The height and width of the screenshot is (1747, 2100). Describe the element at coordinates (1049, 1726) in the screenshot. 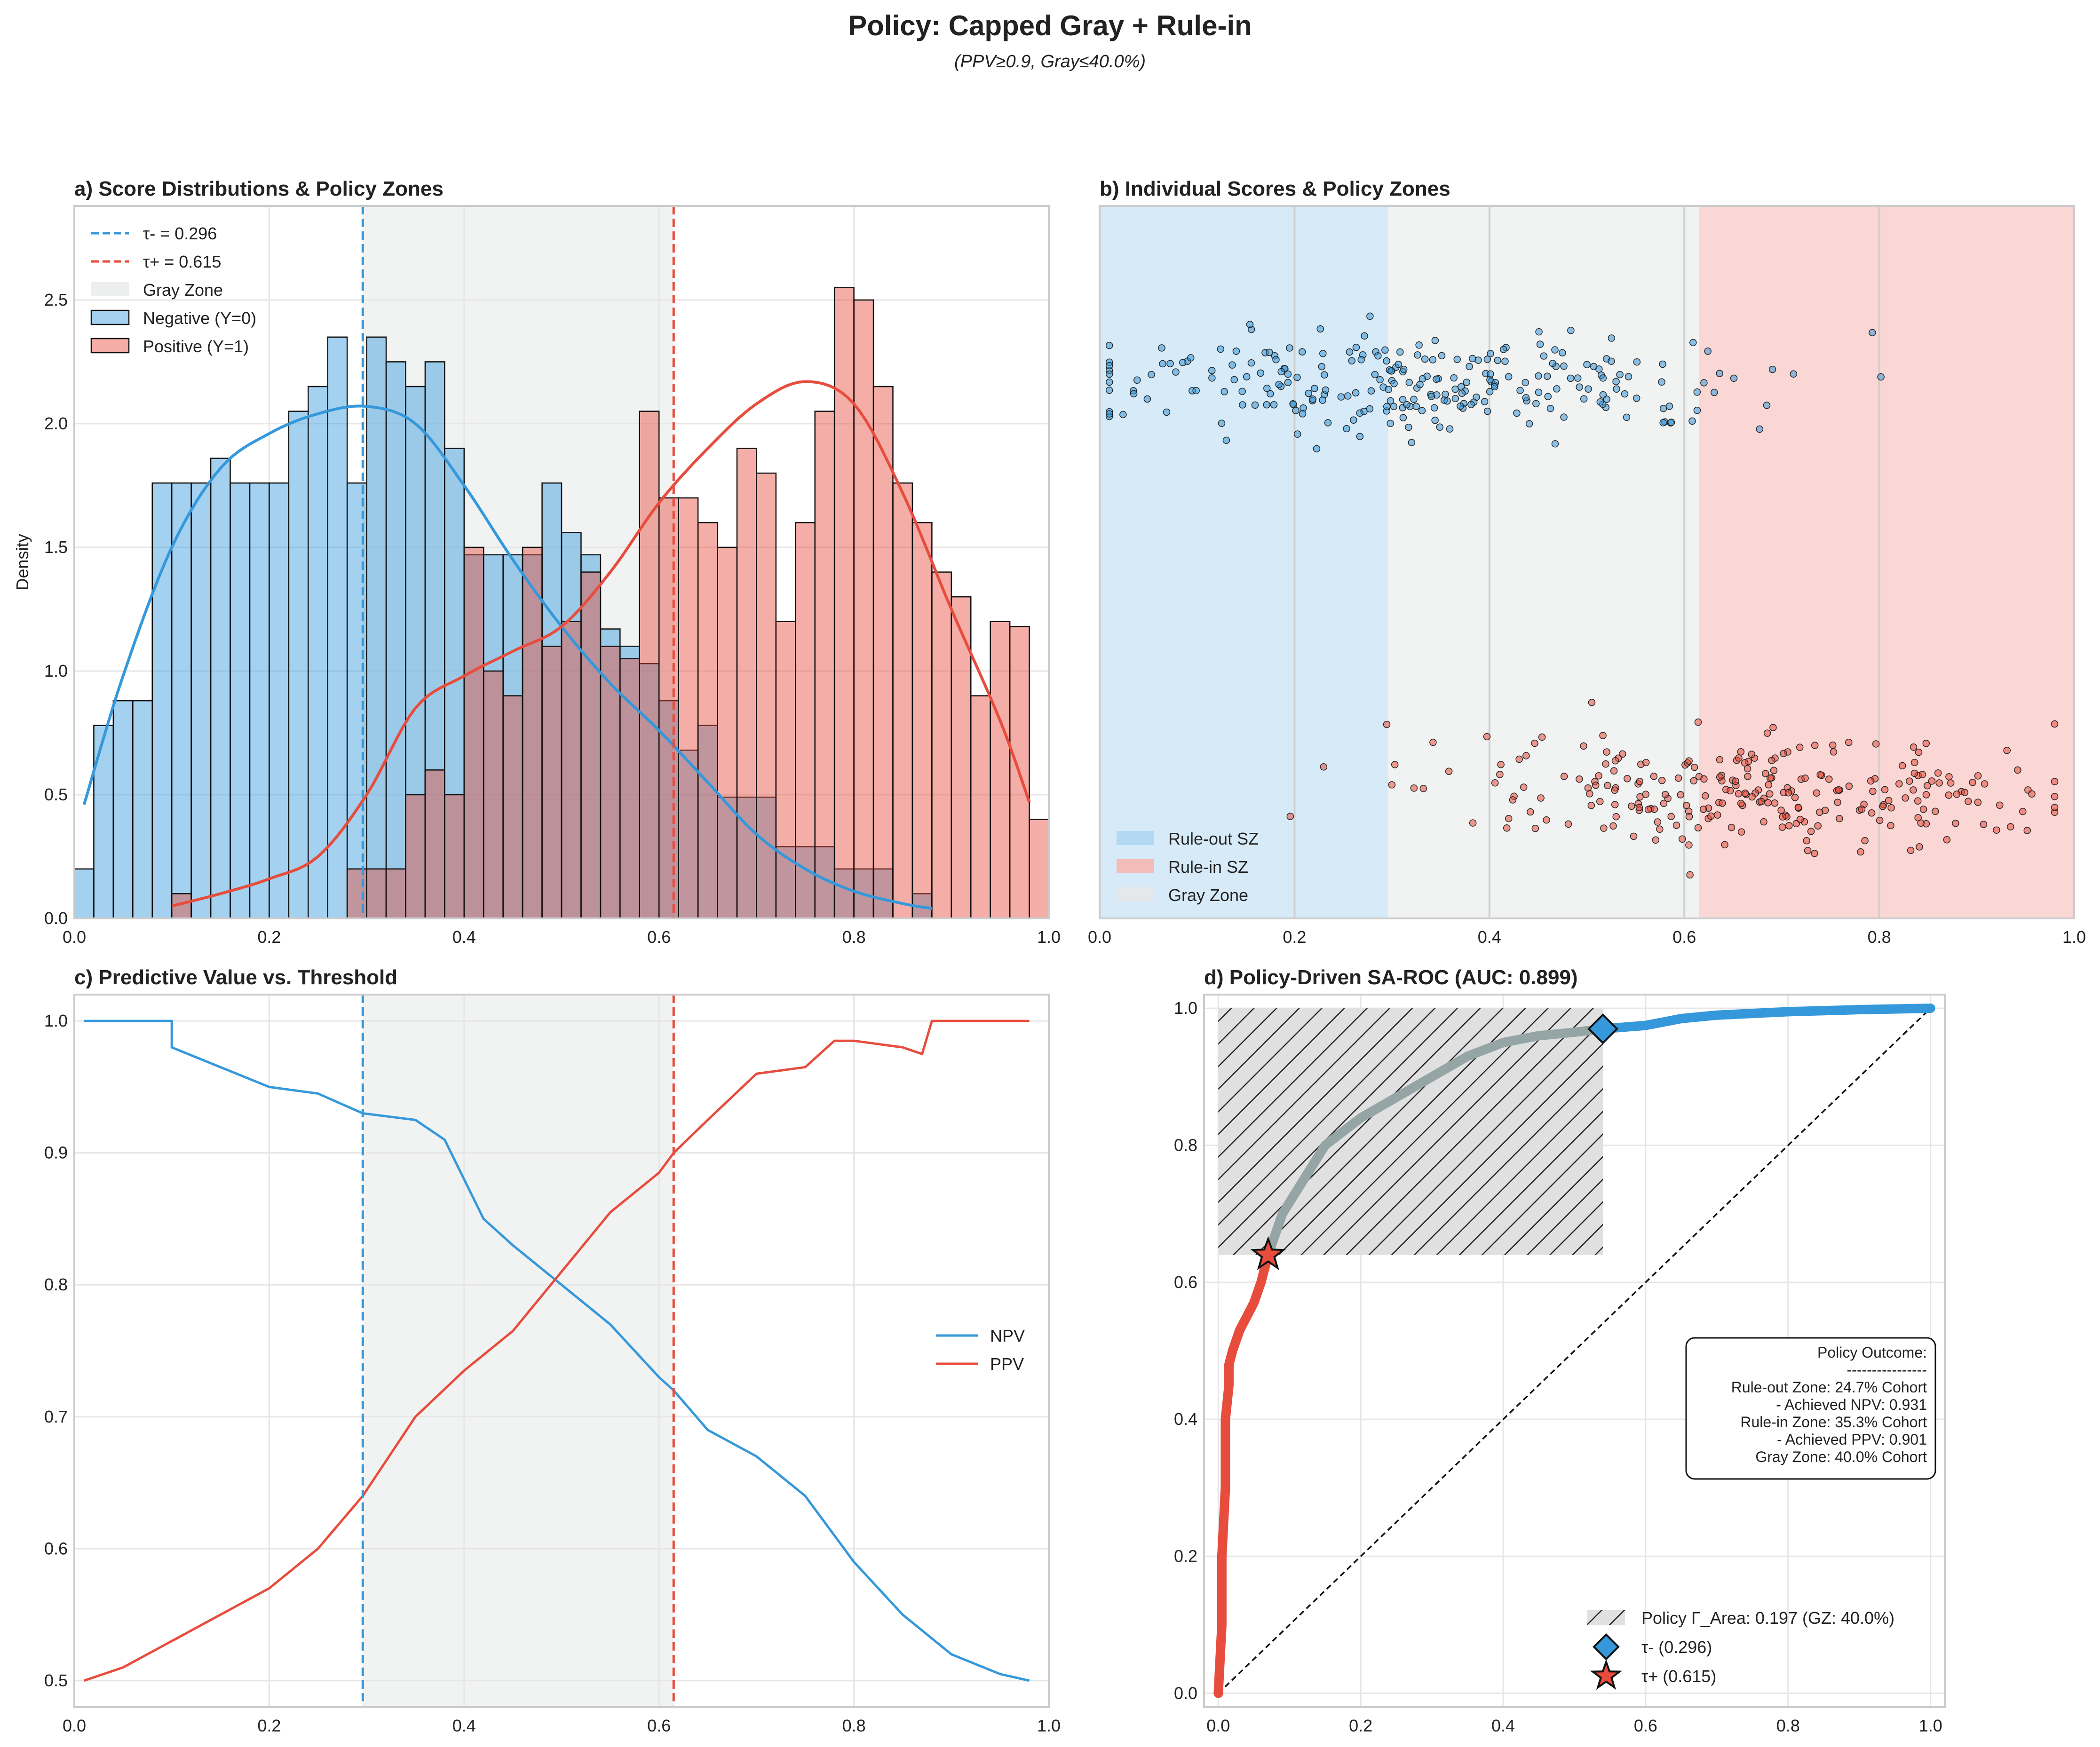

I see `x-tick-label: 1.0` at that location.